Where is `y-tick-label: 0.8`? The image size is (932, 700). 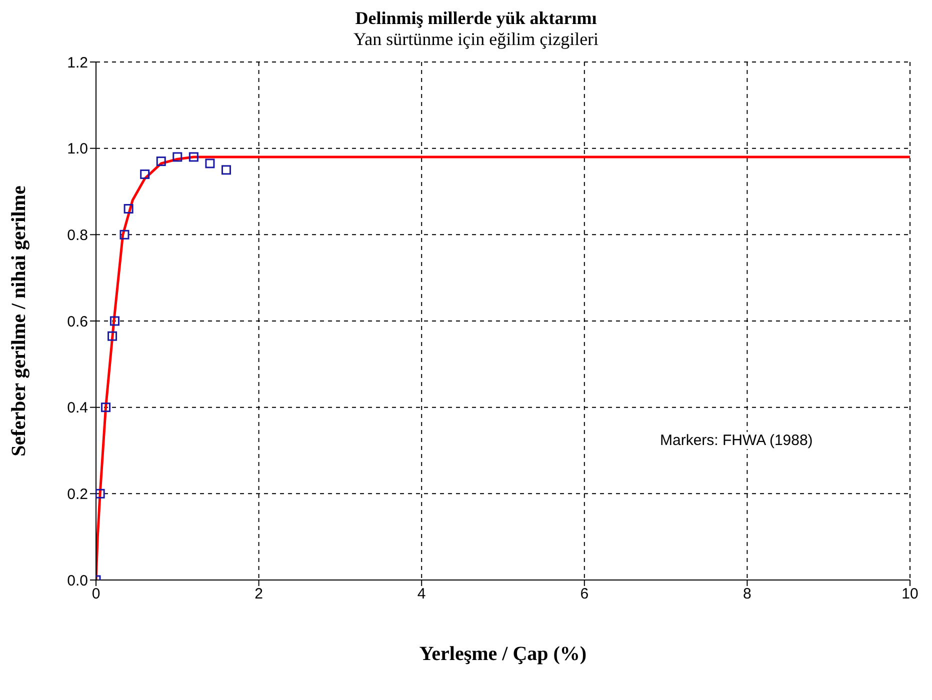
y-tick-label: 0.8 is located at coordinates (77, 235).